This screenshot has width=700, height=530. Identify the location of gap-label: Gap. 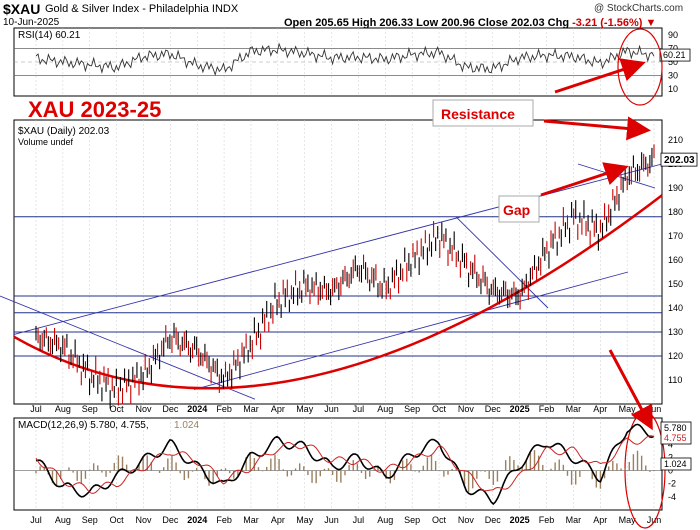
(516, 210).